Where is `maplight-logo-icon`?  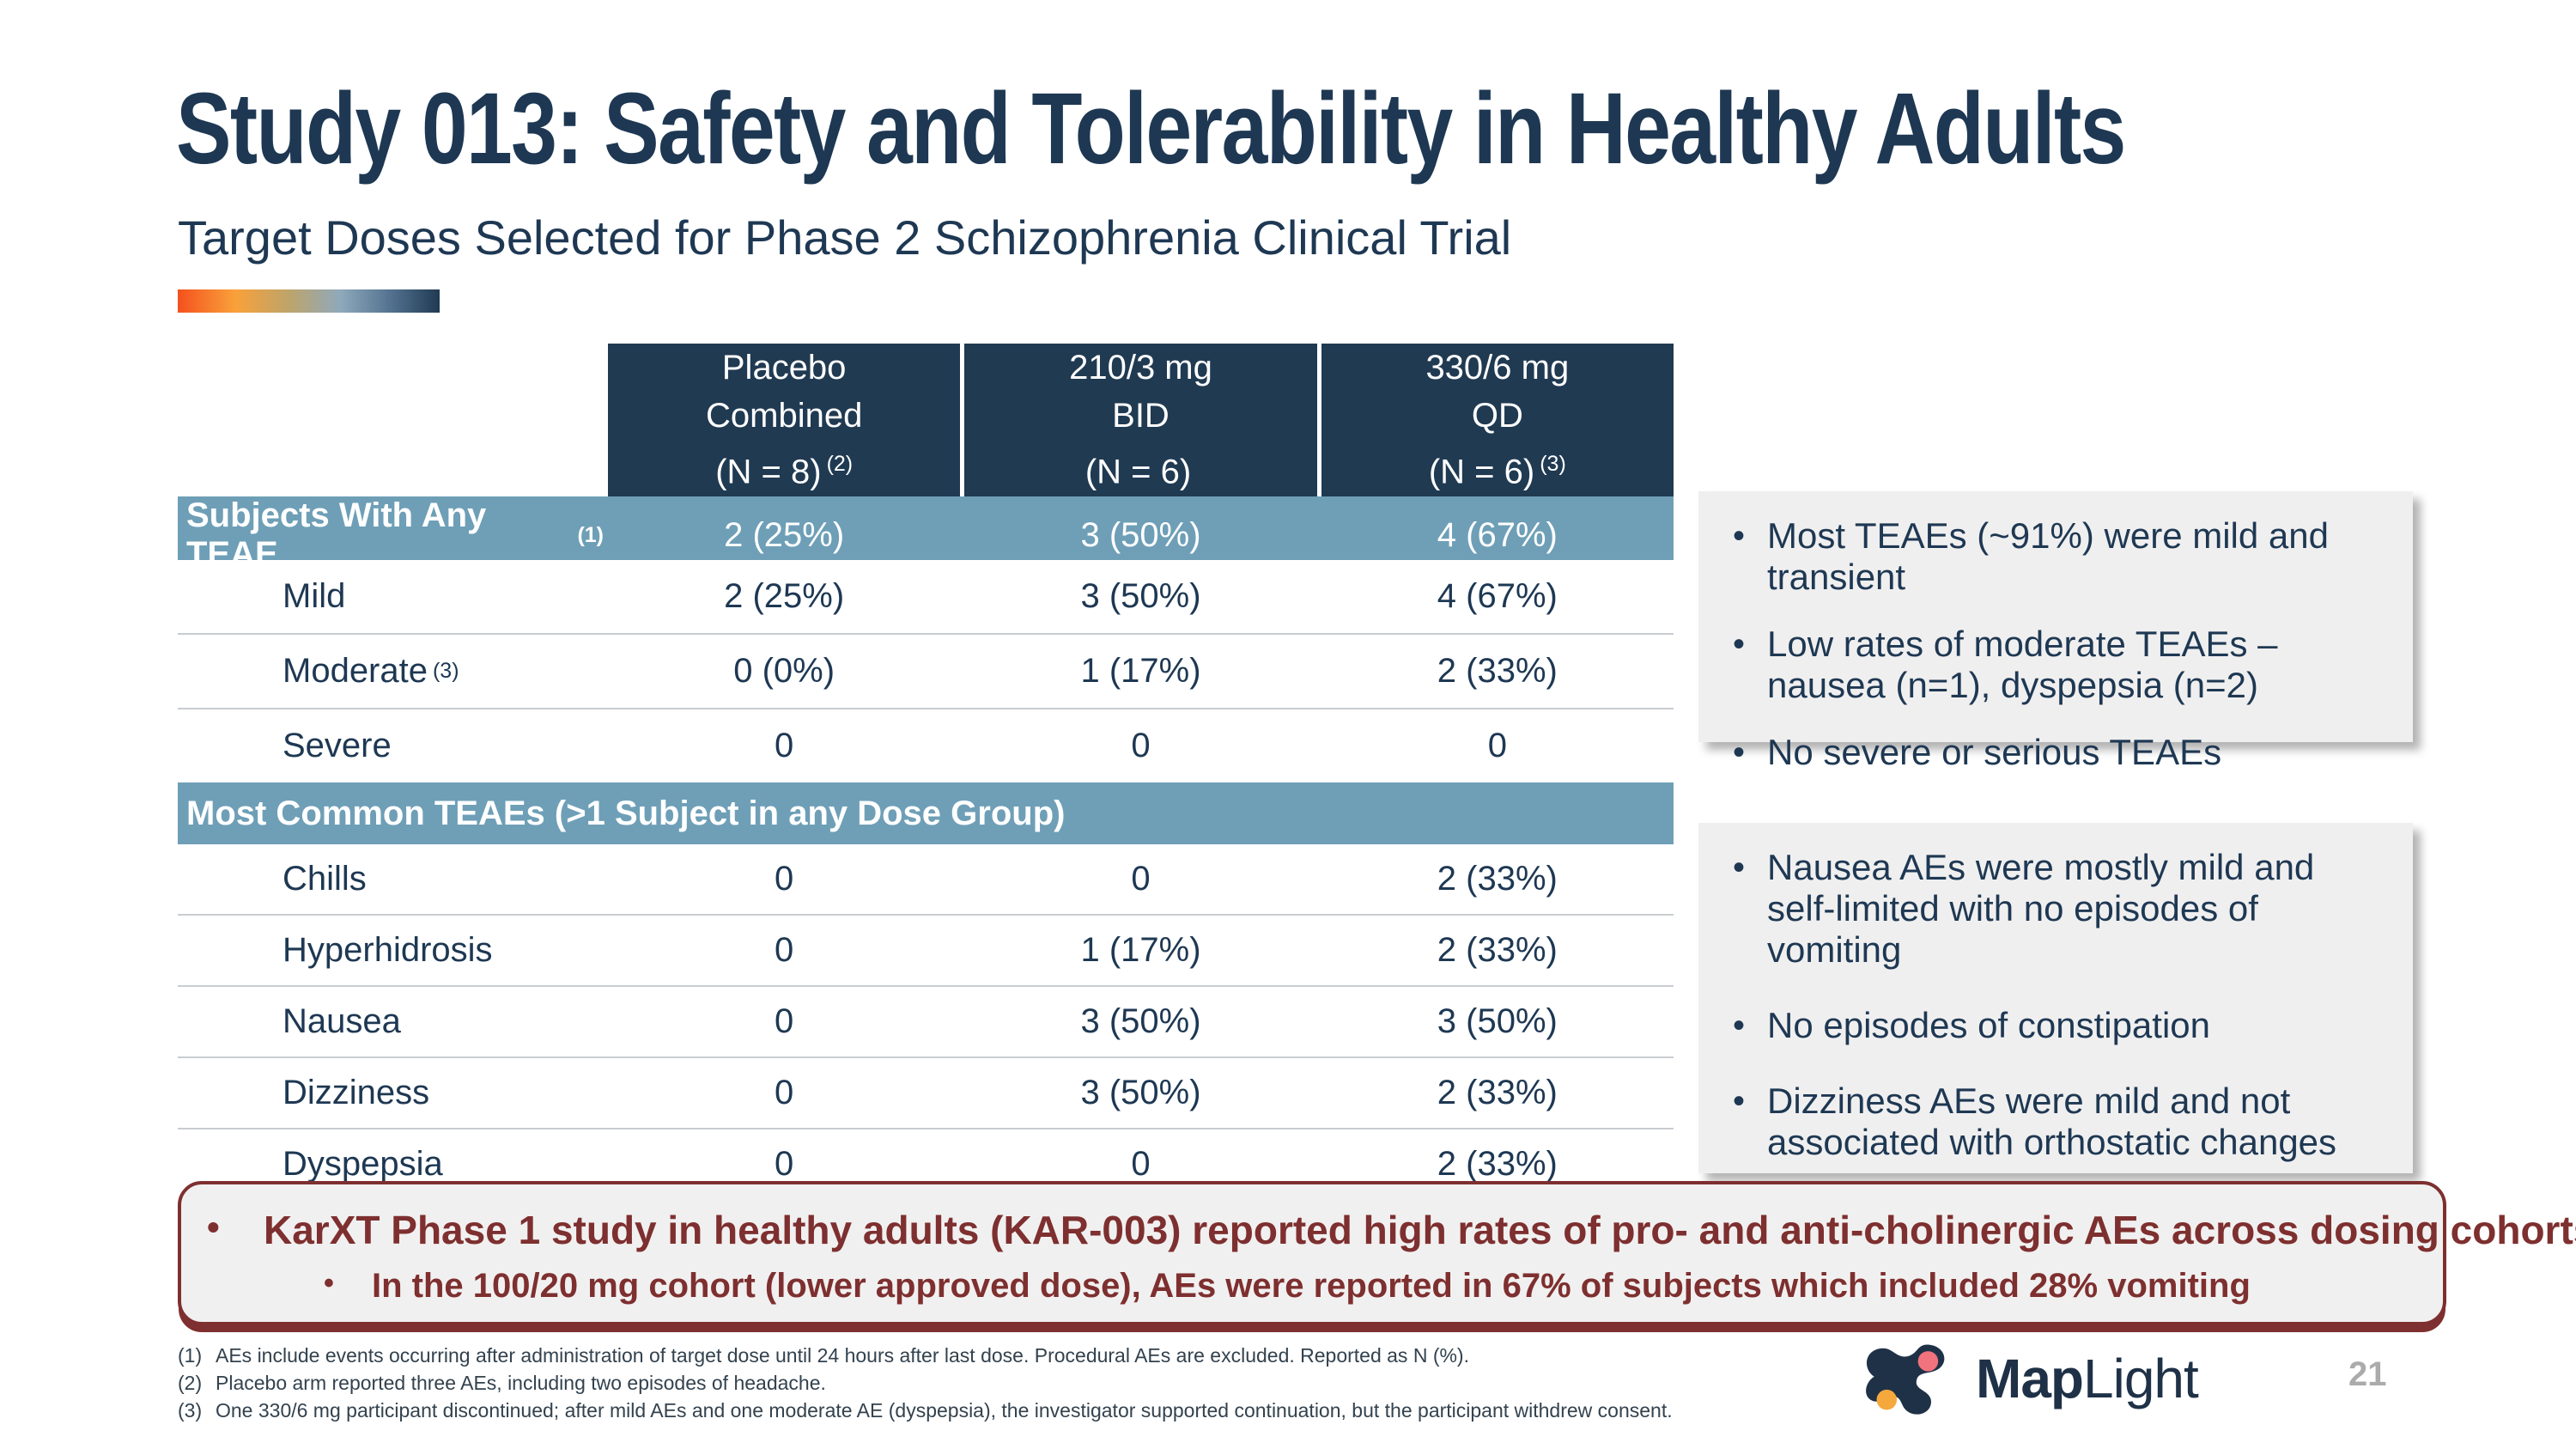 maplight-logo-icon is located at coordinates (1906, 1379).